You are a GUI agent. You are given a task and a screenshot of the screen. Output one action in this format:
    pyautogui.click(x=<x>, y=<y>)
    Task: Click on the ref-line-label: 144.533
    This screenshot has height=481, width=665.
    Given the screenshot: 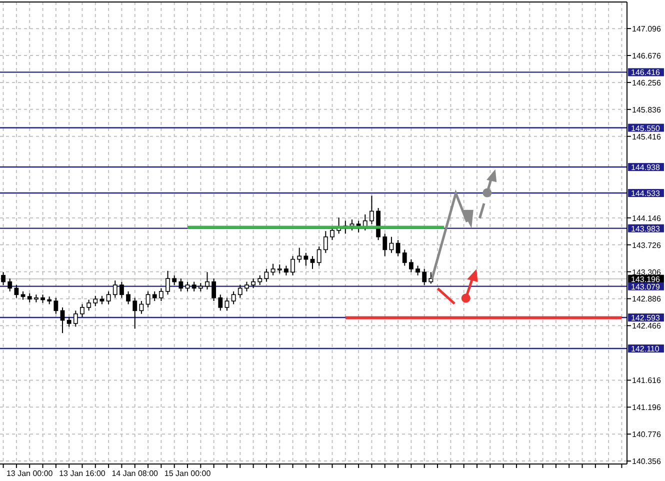 What is the action you would take?
    pyautogui.click(x=645, y=193)
    